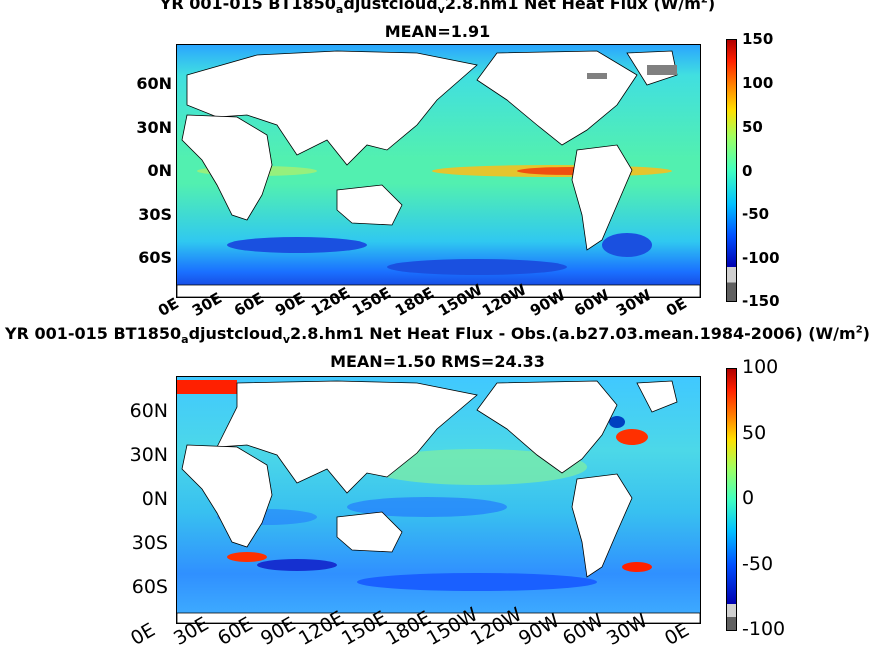  Describe the element at coordinates (143, 634) in the screenshot. I see `lon-label: 0E` at that location.